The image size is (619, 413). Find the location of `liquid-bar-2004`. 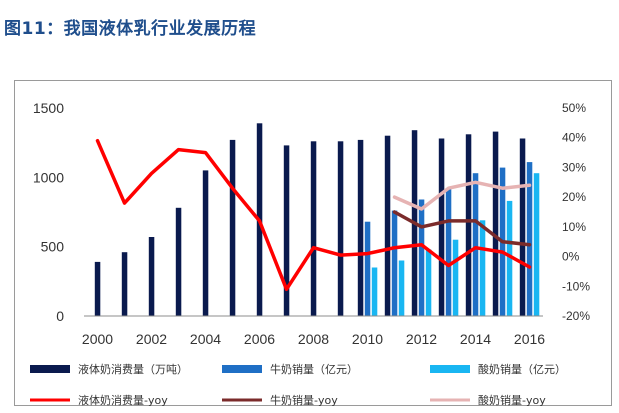

liquid-bar-2004 is located at coordinates (205, 243).